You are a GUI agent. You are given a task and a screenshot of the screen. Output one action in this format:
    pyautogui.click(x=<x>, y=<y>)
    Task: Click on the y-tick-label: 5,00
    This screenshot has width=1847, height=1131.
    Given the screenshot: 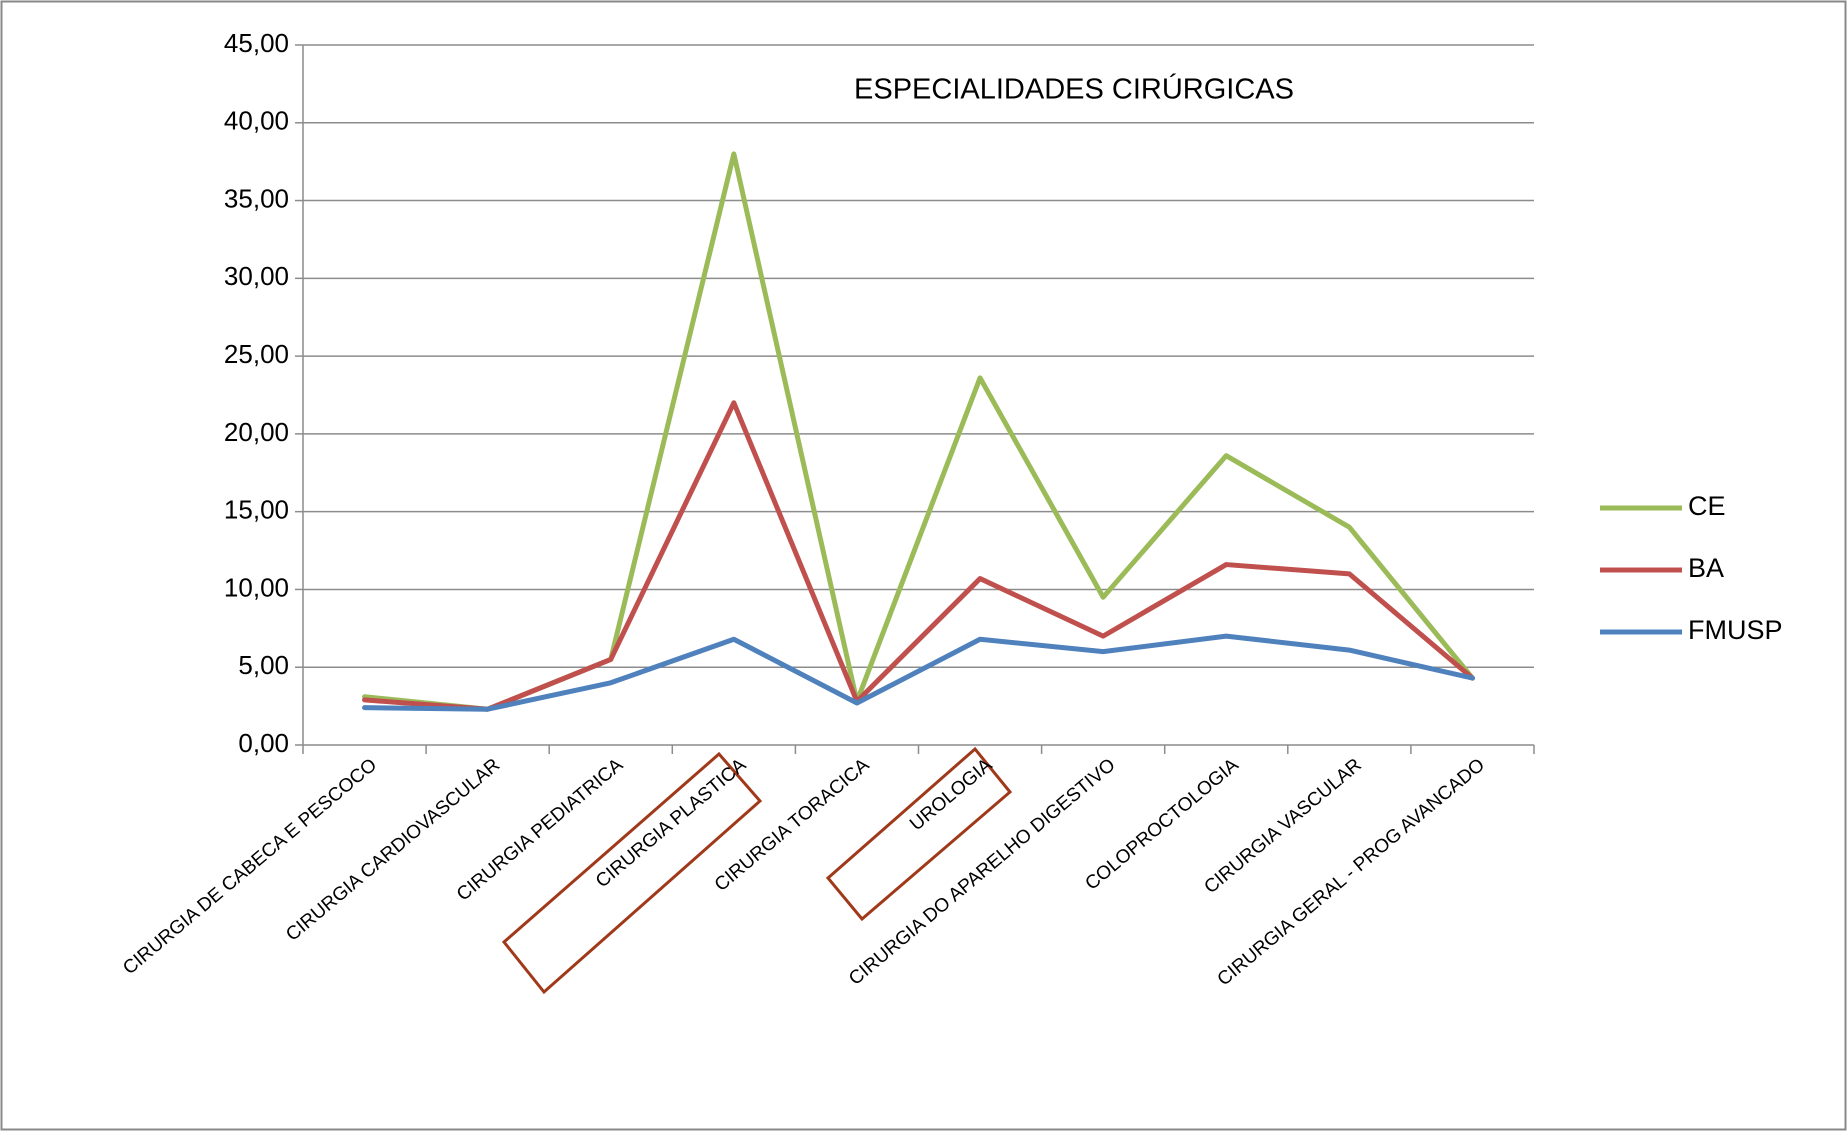 What is the action you would take?
    pyautogui.click(x=263, y=665)
    